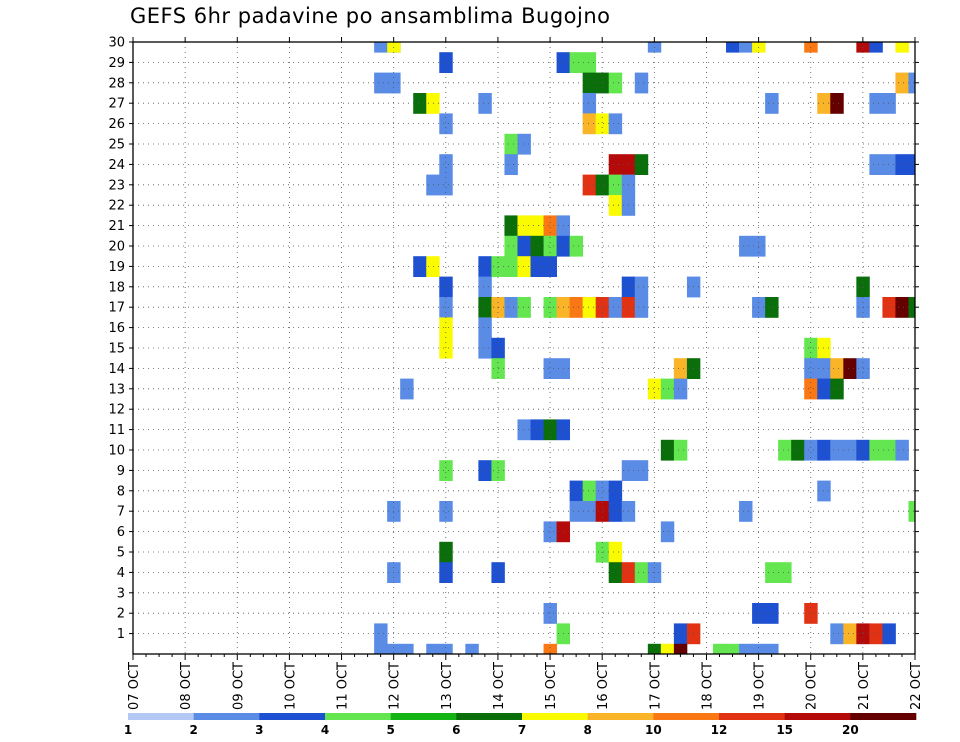 The width and height of the screenshot is (960, 742). I want to click on x-tick-label: 09 OCT, so click(238, 686).